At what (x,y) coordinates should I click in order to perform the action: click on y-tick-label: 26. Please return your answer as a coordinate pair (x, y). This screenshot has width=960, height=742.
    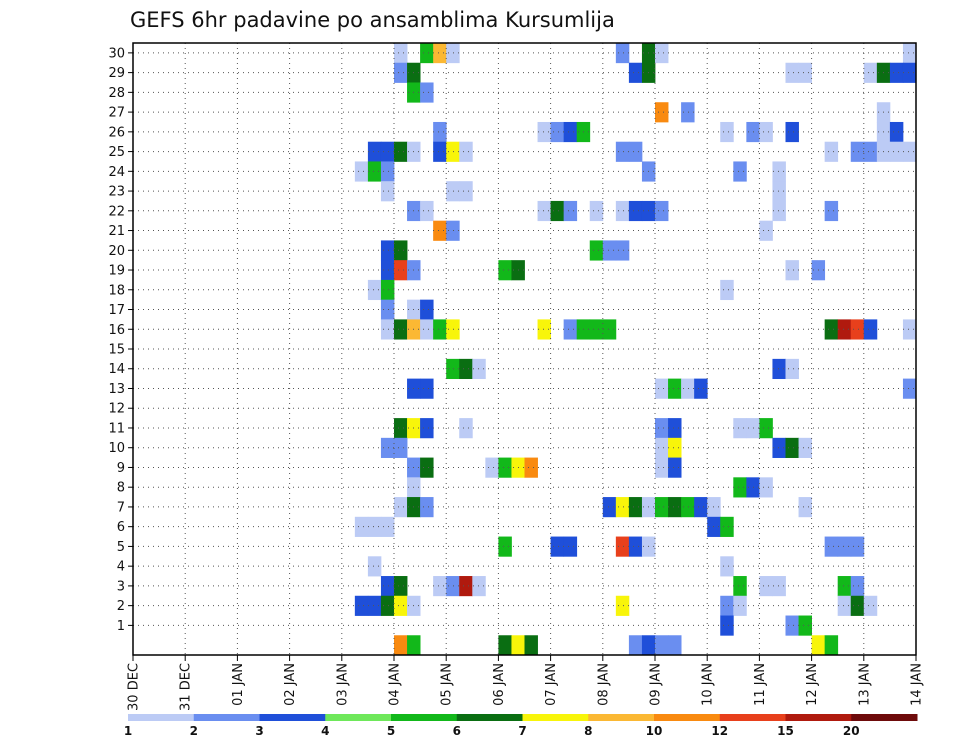
    Looking at the image, I should click on (116, 132).